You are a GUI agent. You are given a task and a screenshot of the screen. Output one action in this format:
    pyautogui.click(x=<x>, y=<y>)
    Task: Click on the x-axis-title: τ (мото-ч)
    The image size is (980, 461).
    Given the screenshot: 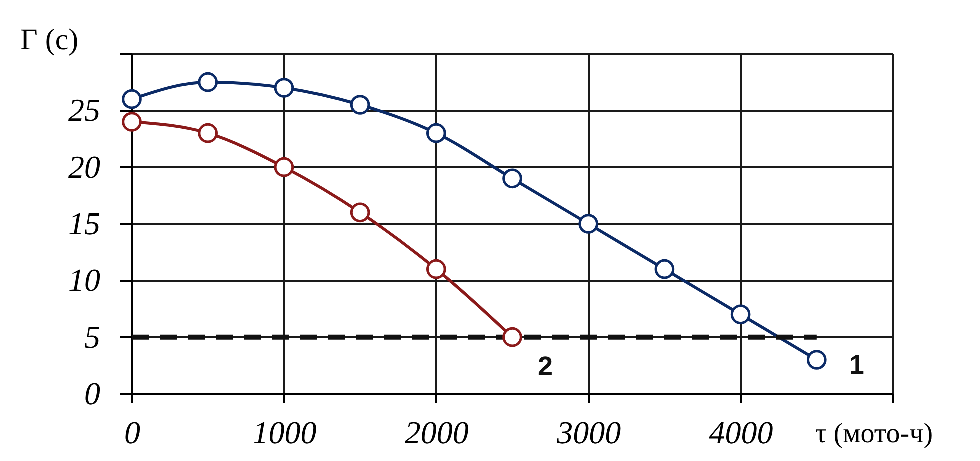 What is the action you would take?
    pyautogui.click(x=875, y=434)
    